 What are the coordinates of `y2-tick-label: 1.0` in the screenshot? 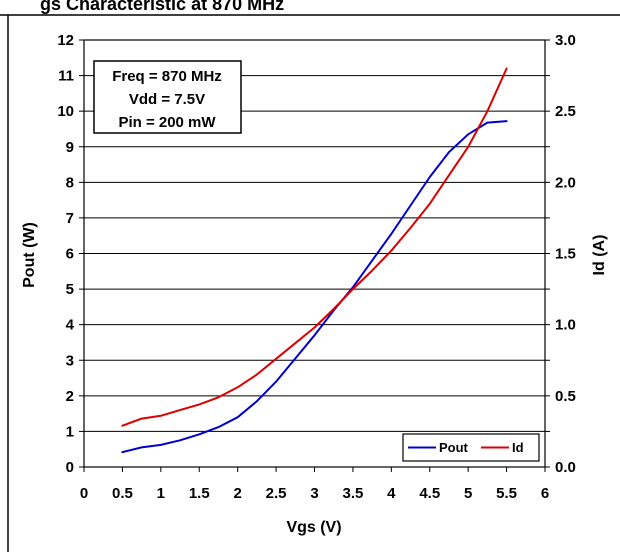 It's located at (565, 325).